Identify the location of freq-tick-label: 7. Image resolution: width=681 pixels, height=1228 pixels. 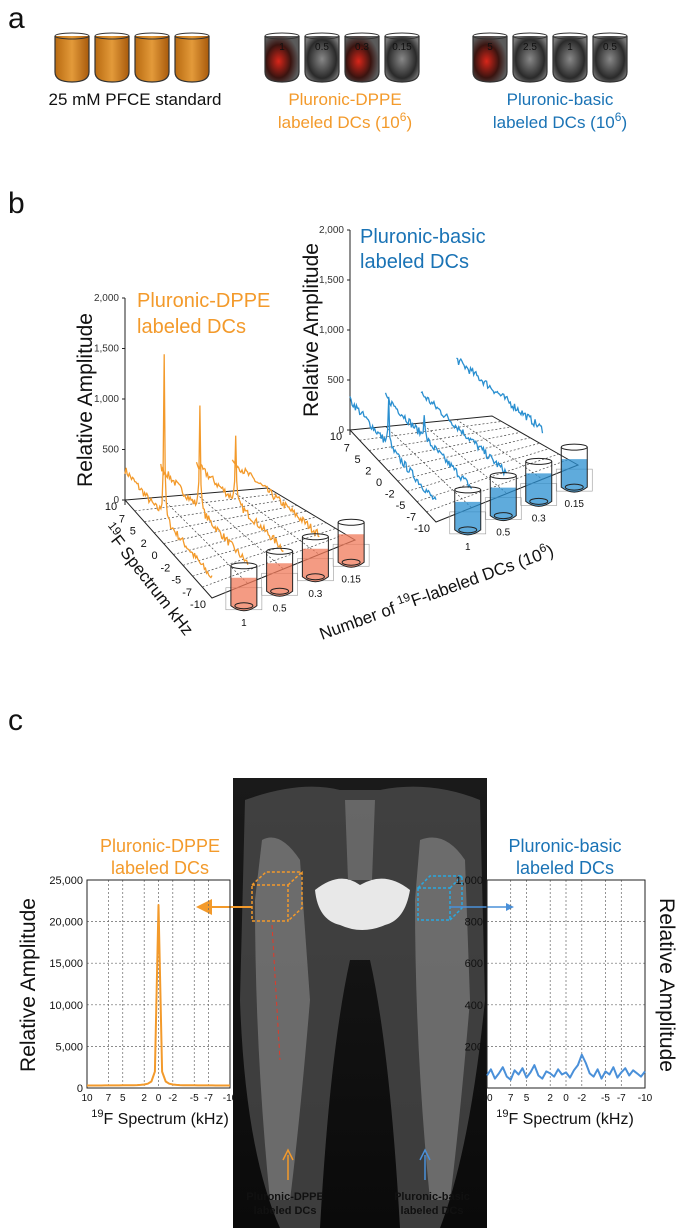
(347, 449).